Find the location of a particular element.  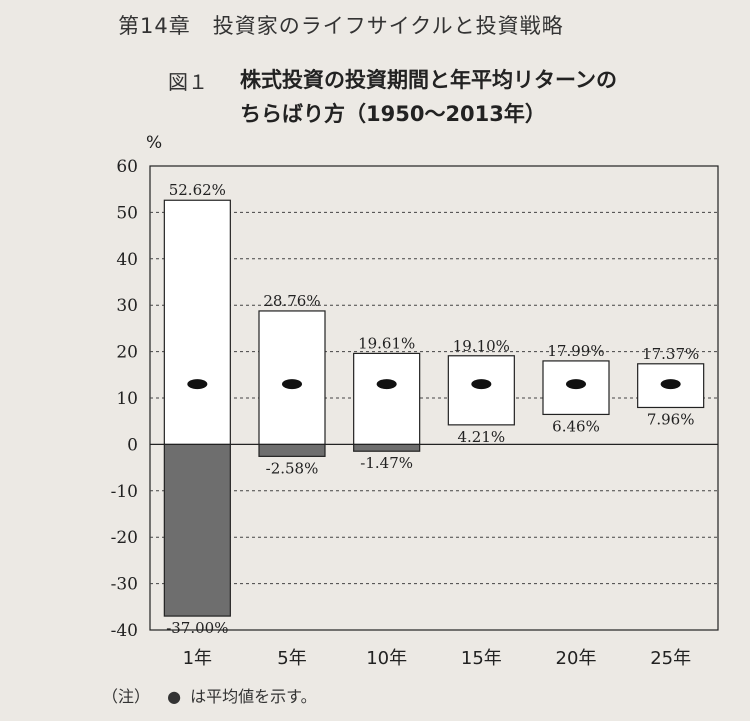

min-label-2: -2.58% is located at coordinates (292, 468).